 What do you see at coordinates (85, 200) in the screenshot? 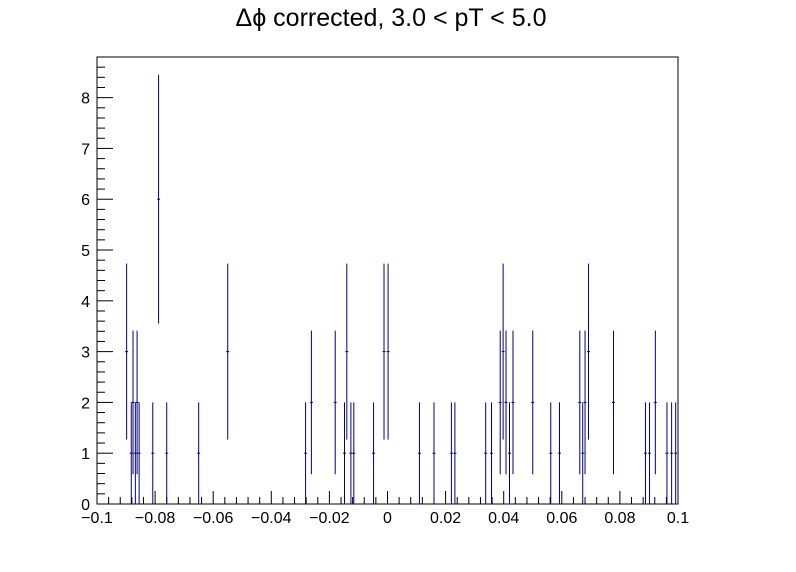
I see `y-tick-label: 6` at bounding box center [85, 200].